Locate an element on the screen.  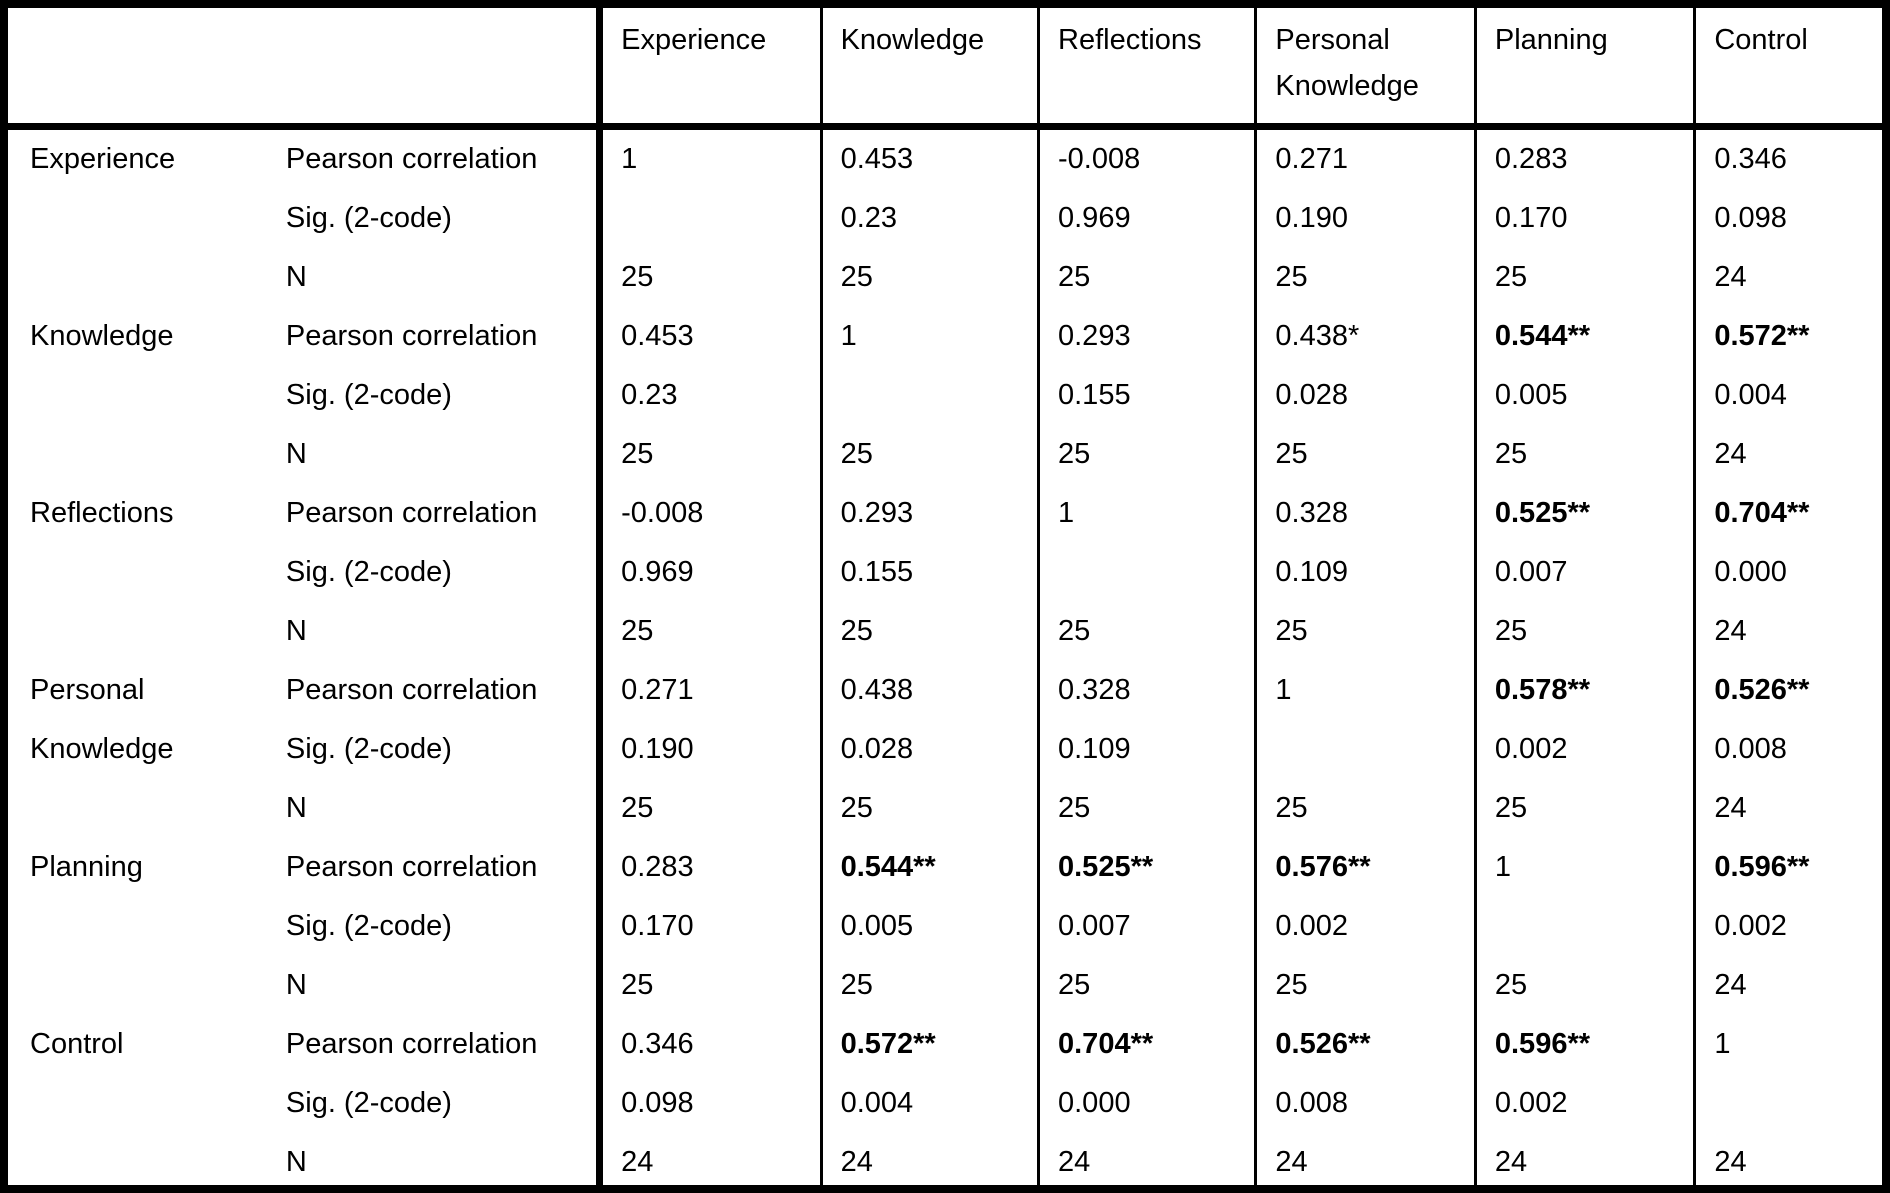
data-cell-value: 0.004 is located at coordinates (1750, 395).